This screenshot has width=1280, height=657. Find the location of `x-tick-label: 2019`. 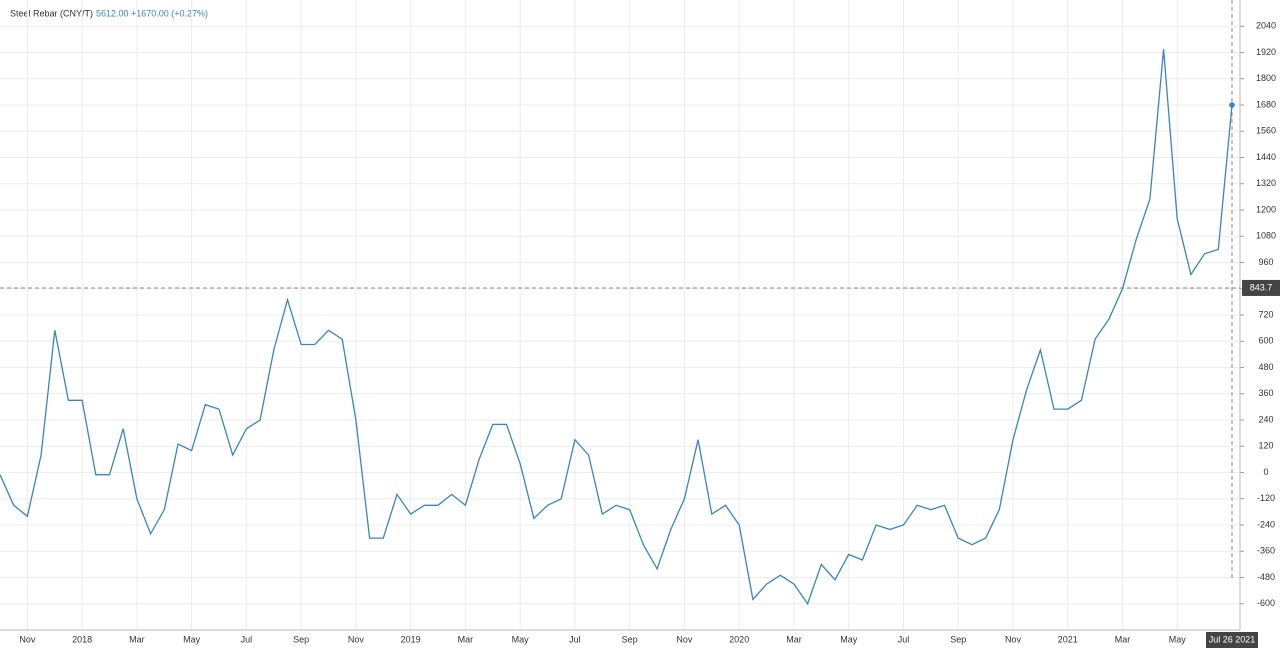

x-tick-label: 2019 is located at coordinates (411, 639).